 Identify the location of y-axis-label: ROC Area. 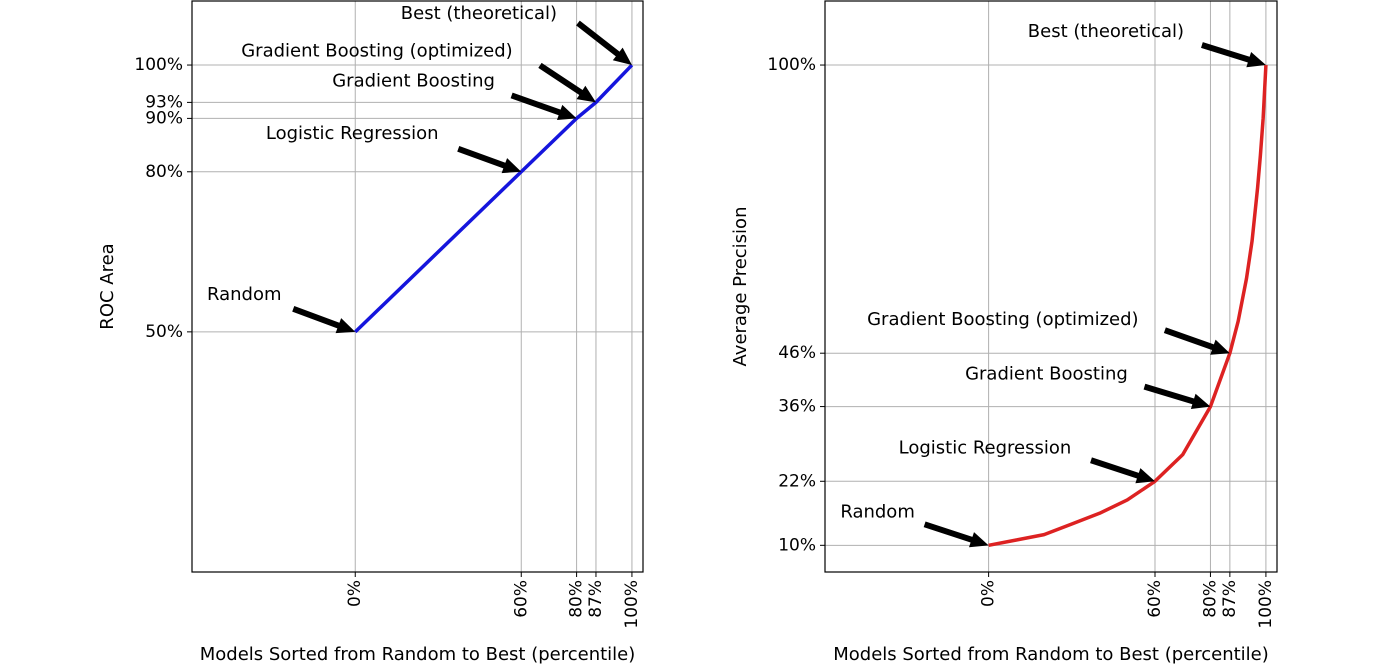
(107, 286).